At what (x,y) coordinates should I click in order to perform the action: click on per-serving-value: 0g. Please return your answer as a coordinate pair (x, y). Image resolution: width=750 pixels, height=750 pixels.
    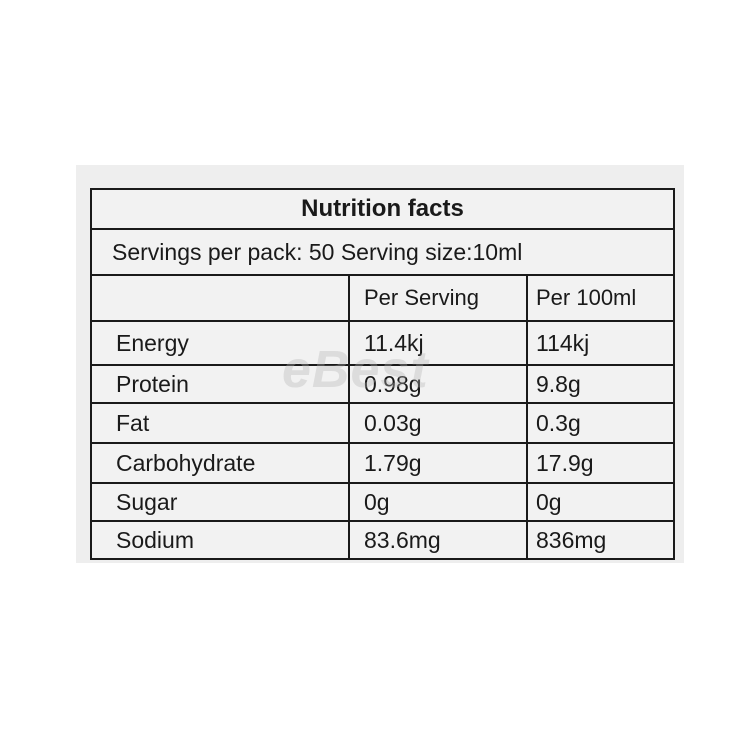
    Looking at the image, I should click on (437, 502).